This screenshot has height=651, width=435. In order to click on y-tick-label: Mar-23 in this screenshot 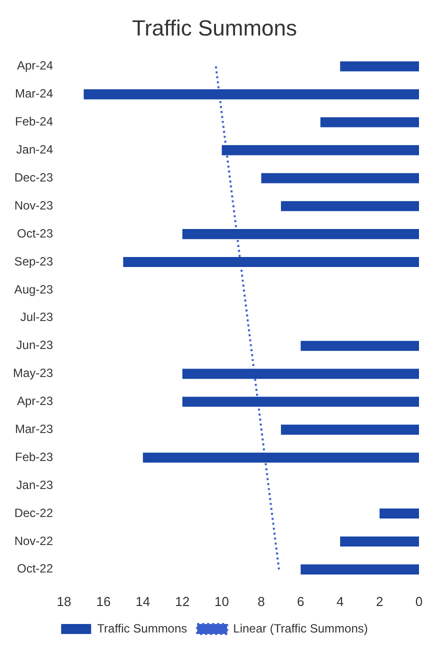, I will do `click(34, 429)`.